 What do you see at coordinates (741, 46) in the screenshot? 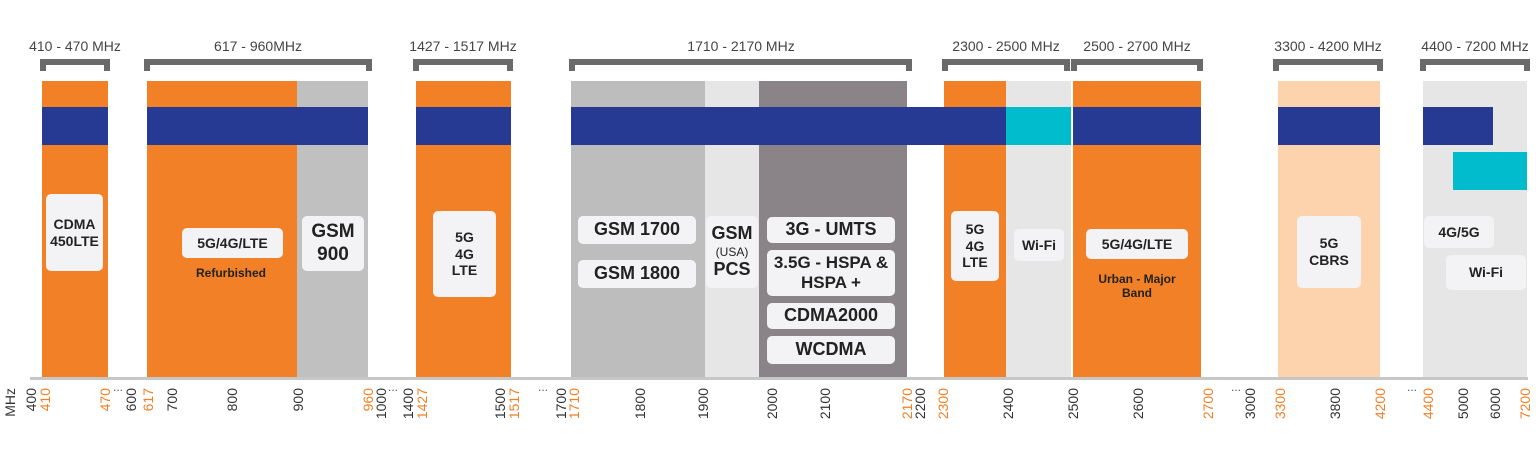
I see `range-label: 1710 - 2170 MHz` at bounding box center [741, 46].